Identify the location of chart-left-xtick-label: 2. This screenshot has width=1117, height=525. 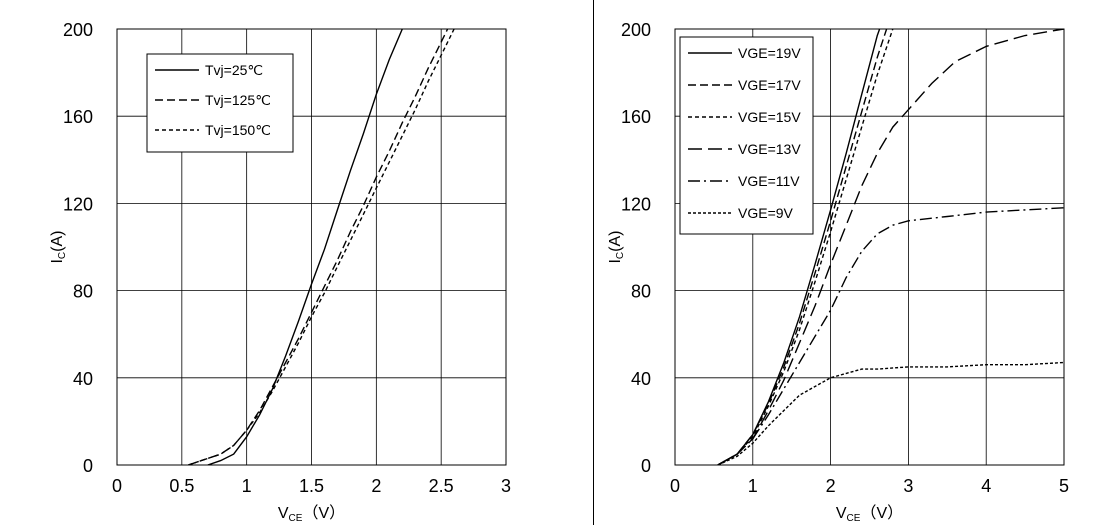
(376, 486).